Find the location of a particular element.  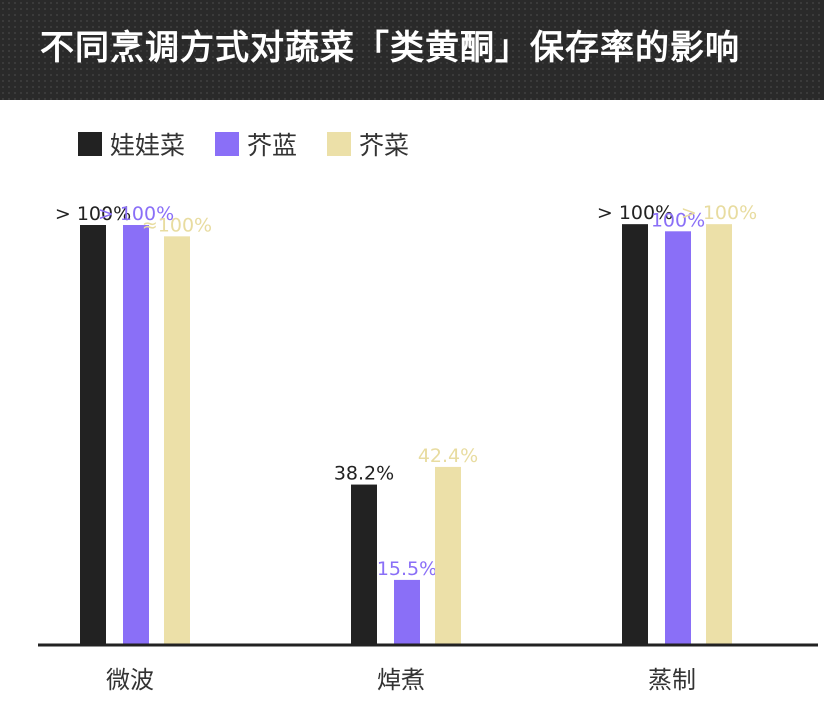

data-label-1-2: 42.4% is located at coordinates (448, 456).